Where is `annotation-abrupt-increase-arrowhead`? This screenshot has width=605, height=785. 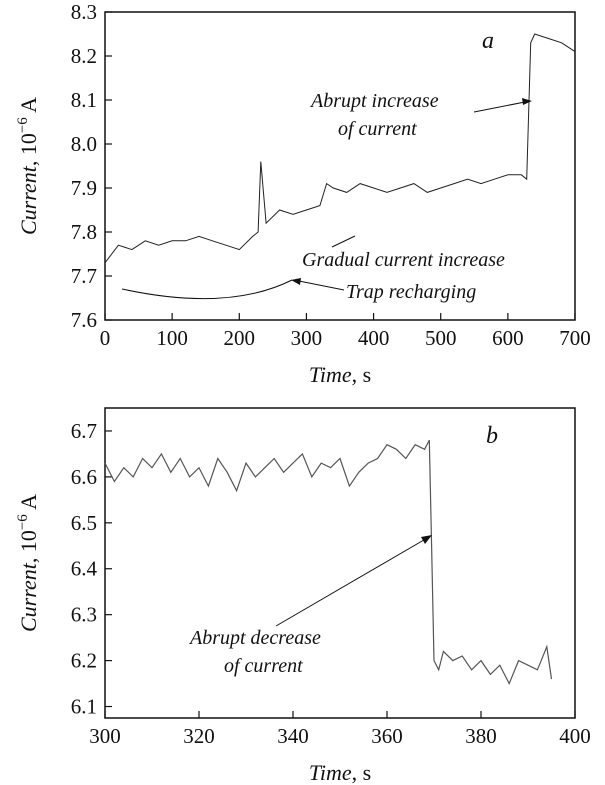 annotation-abrupt-increase-arrowhead is located at coordinates (527, 101).